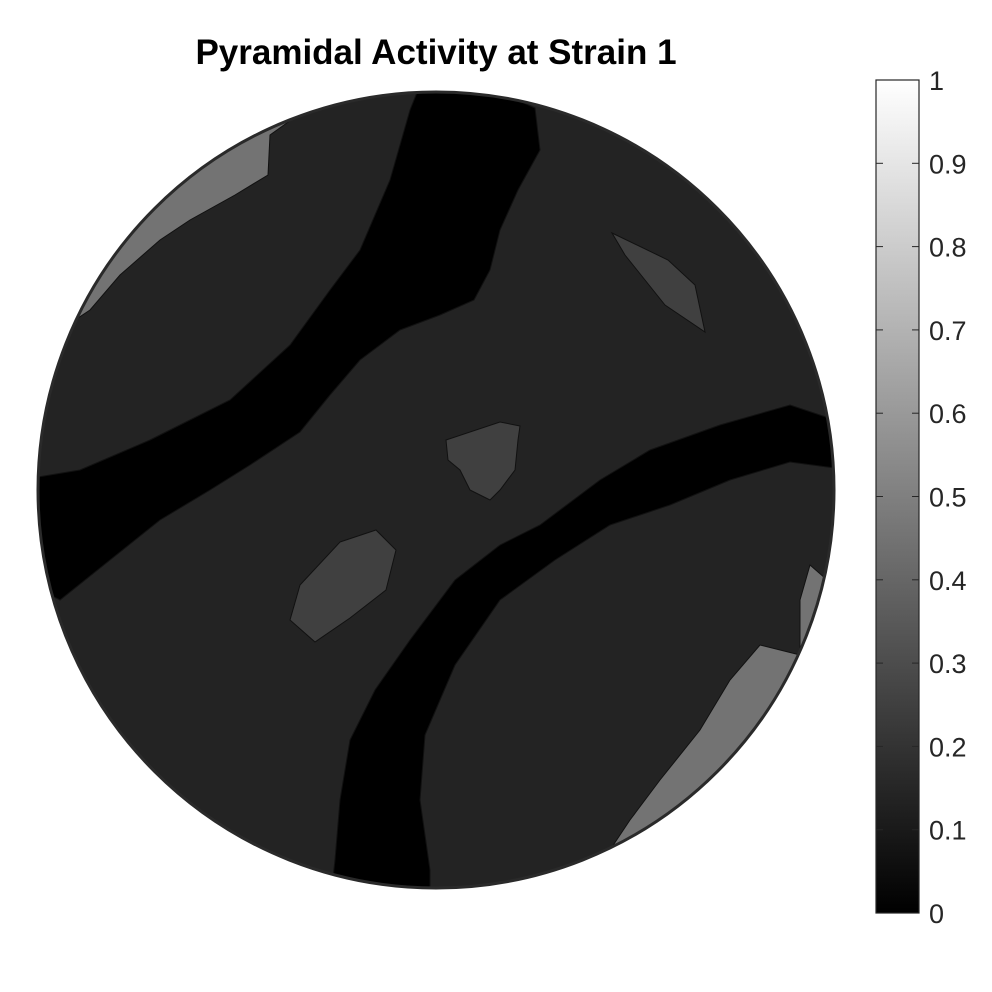  Describe the element at coordinates (948, 747) in the screenshot. I see `colorbar-tick-label: 0.2` at that location.